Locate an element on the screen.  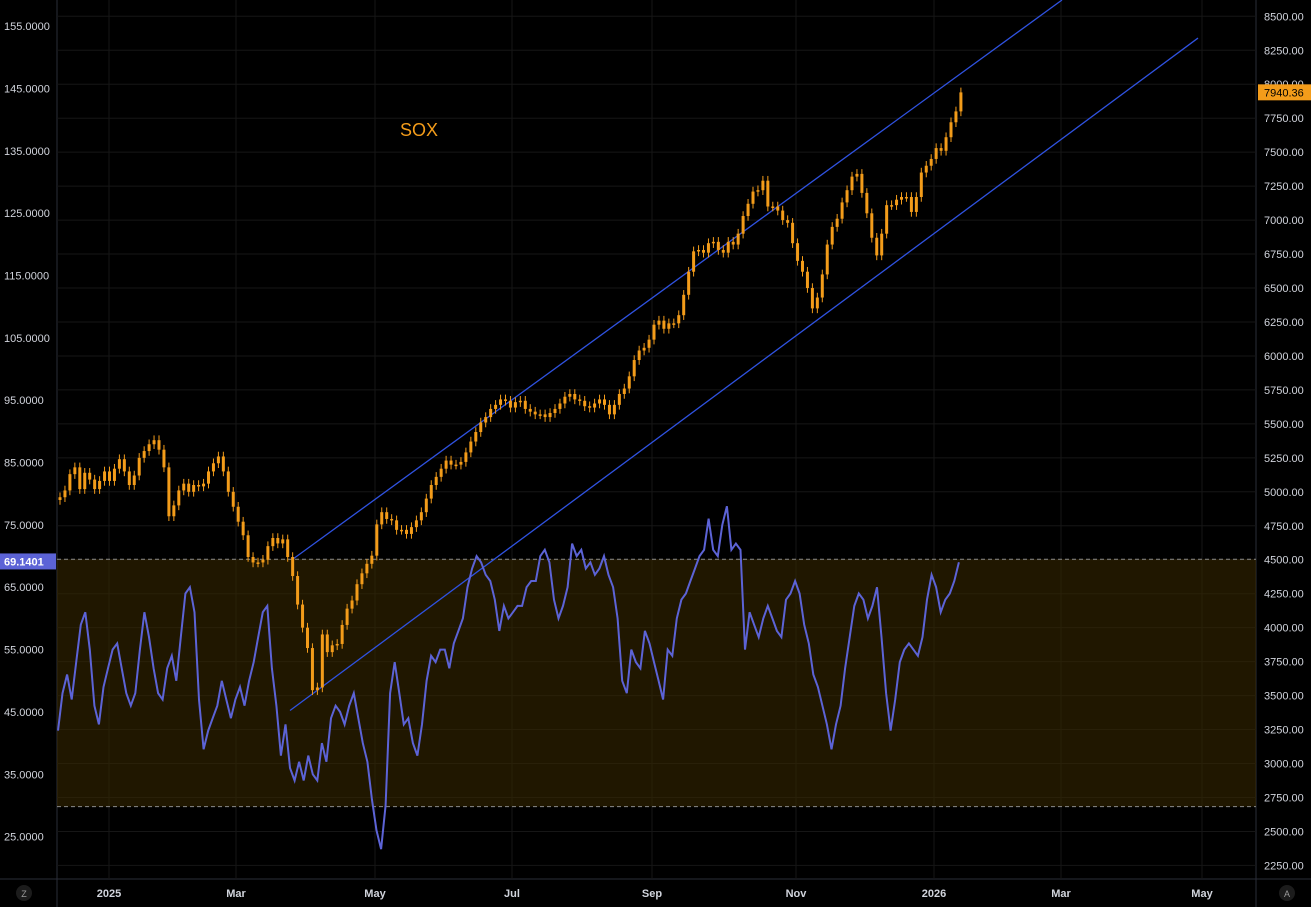
auto-scale-button is located at coordinates (1287, 893).